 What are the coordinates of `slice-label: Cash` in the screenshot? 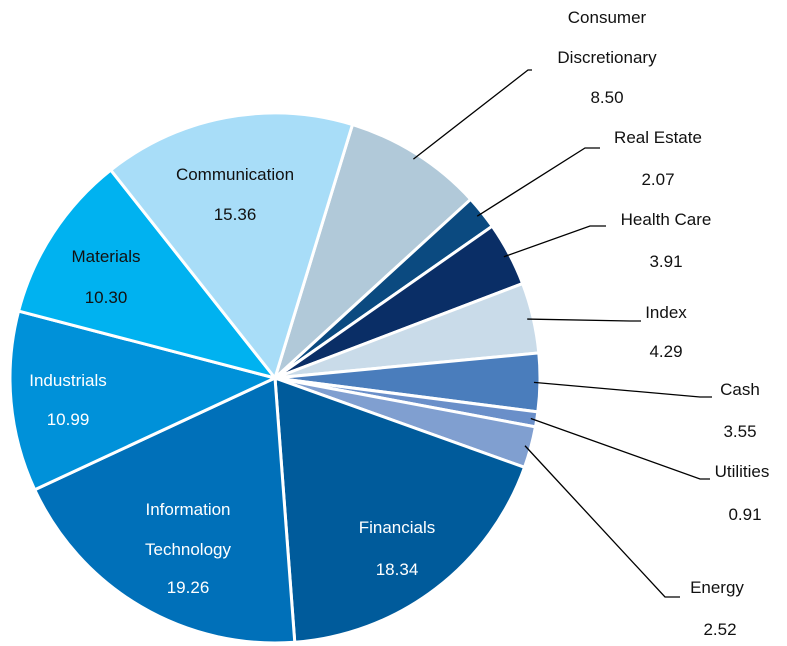 It's located at (740, 389).